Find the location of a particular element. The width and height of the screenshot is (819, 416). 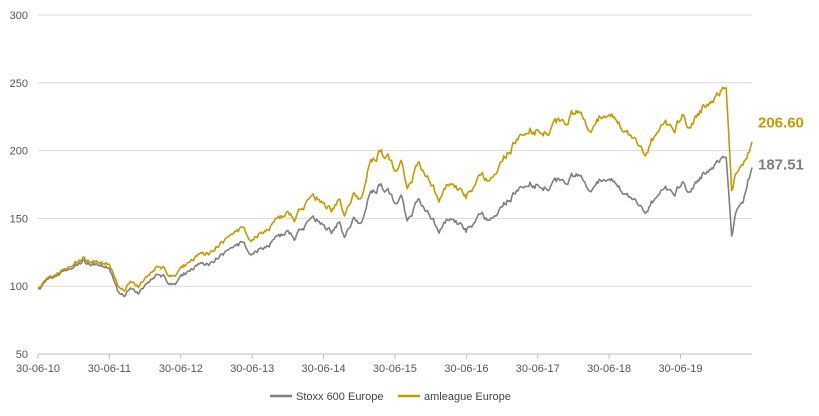

x-tick-label: 30-06-16 is located at coordinates (466, 369).